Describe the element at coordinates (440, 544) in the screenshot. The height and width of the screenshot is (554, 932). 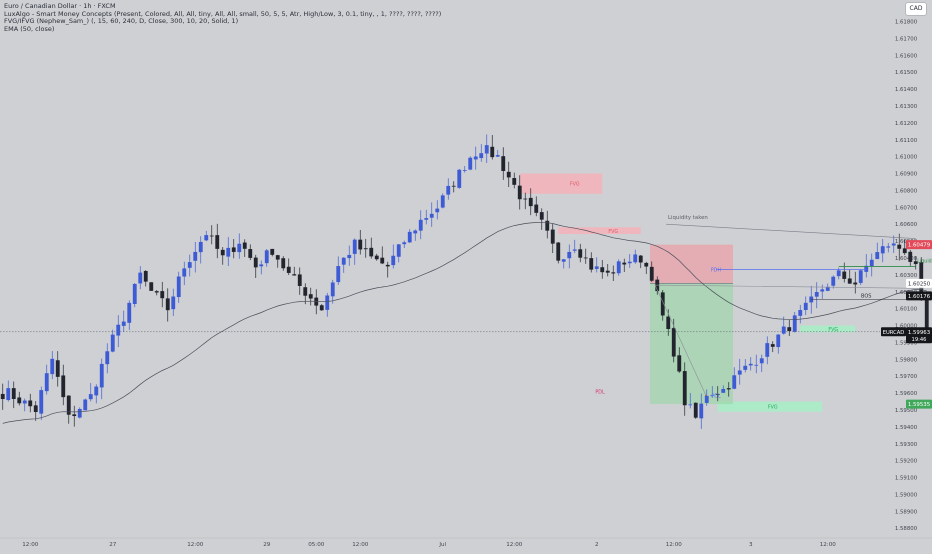
I see `time-axis` at that location.